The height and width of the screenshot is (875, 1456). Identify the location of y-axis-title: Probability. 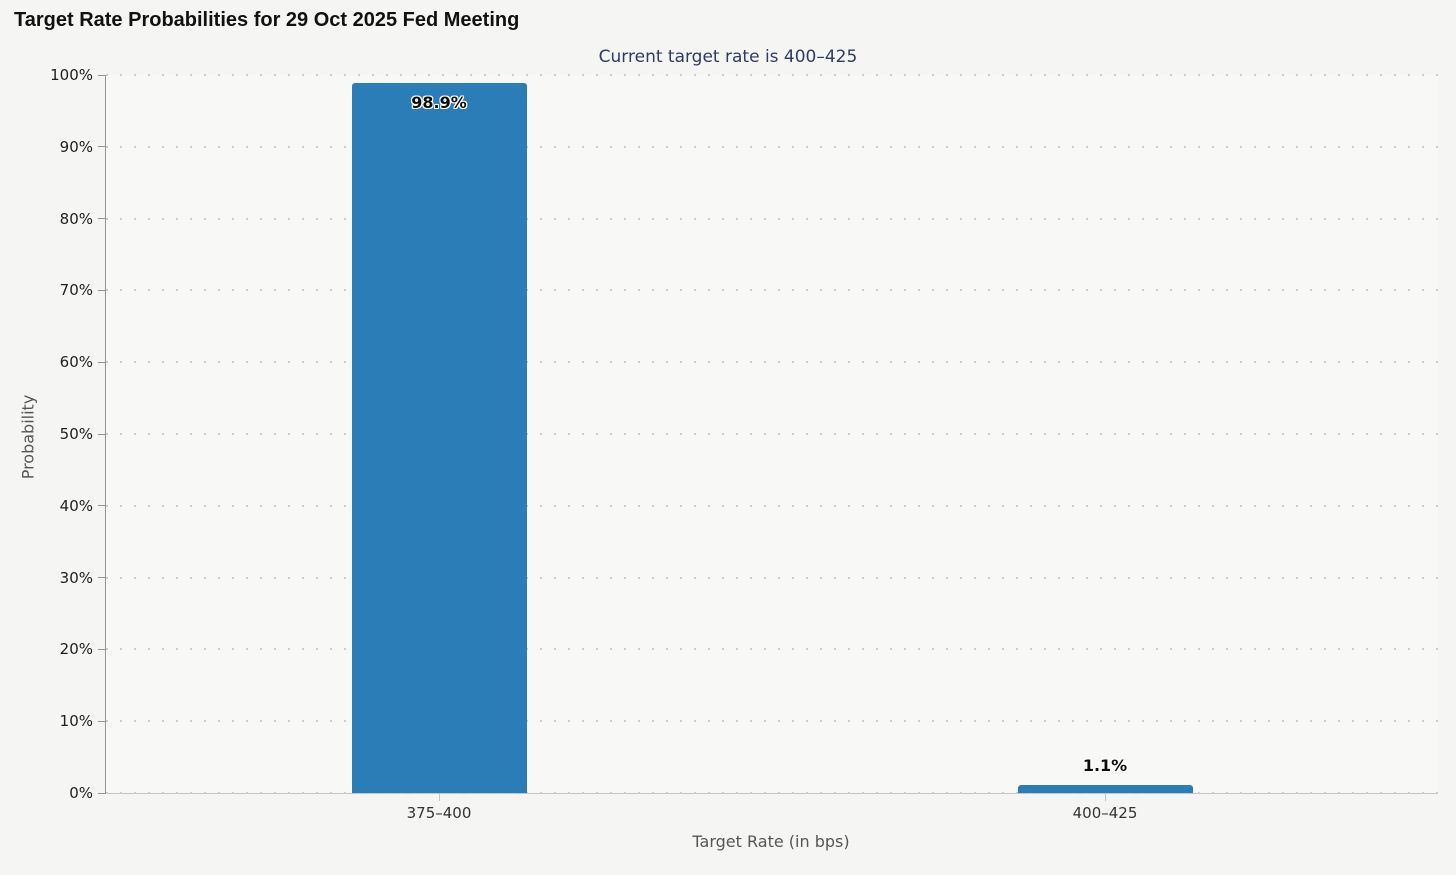
(28, 437).